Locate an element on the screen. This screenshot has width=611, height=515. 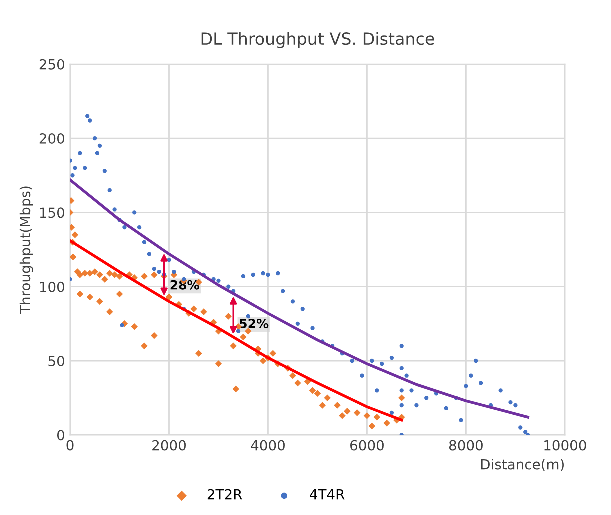
y-tick-label: 200 is located at coordinates (52, 139).